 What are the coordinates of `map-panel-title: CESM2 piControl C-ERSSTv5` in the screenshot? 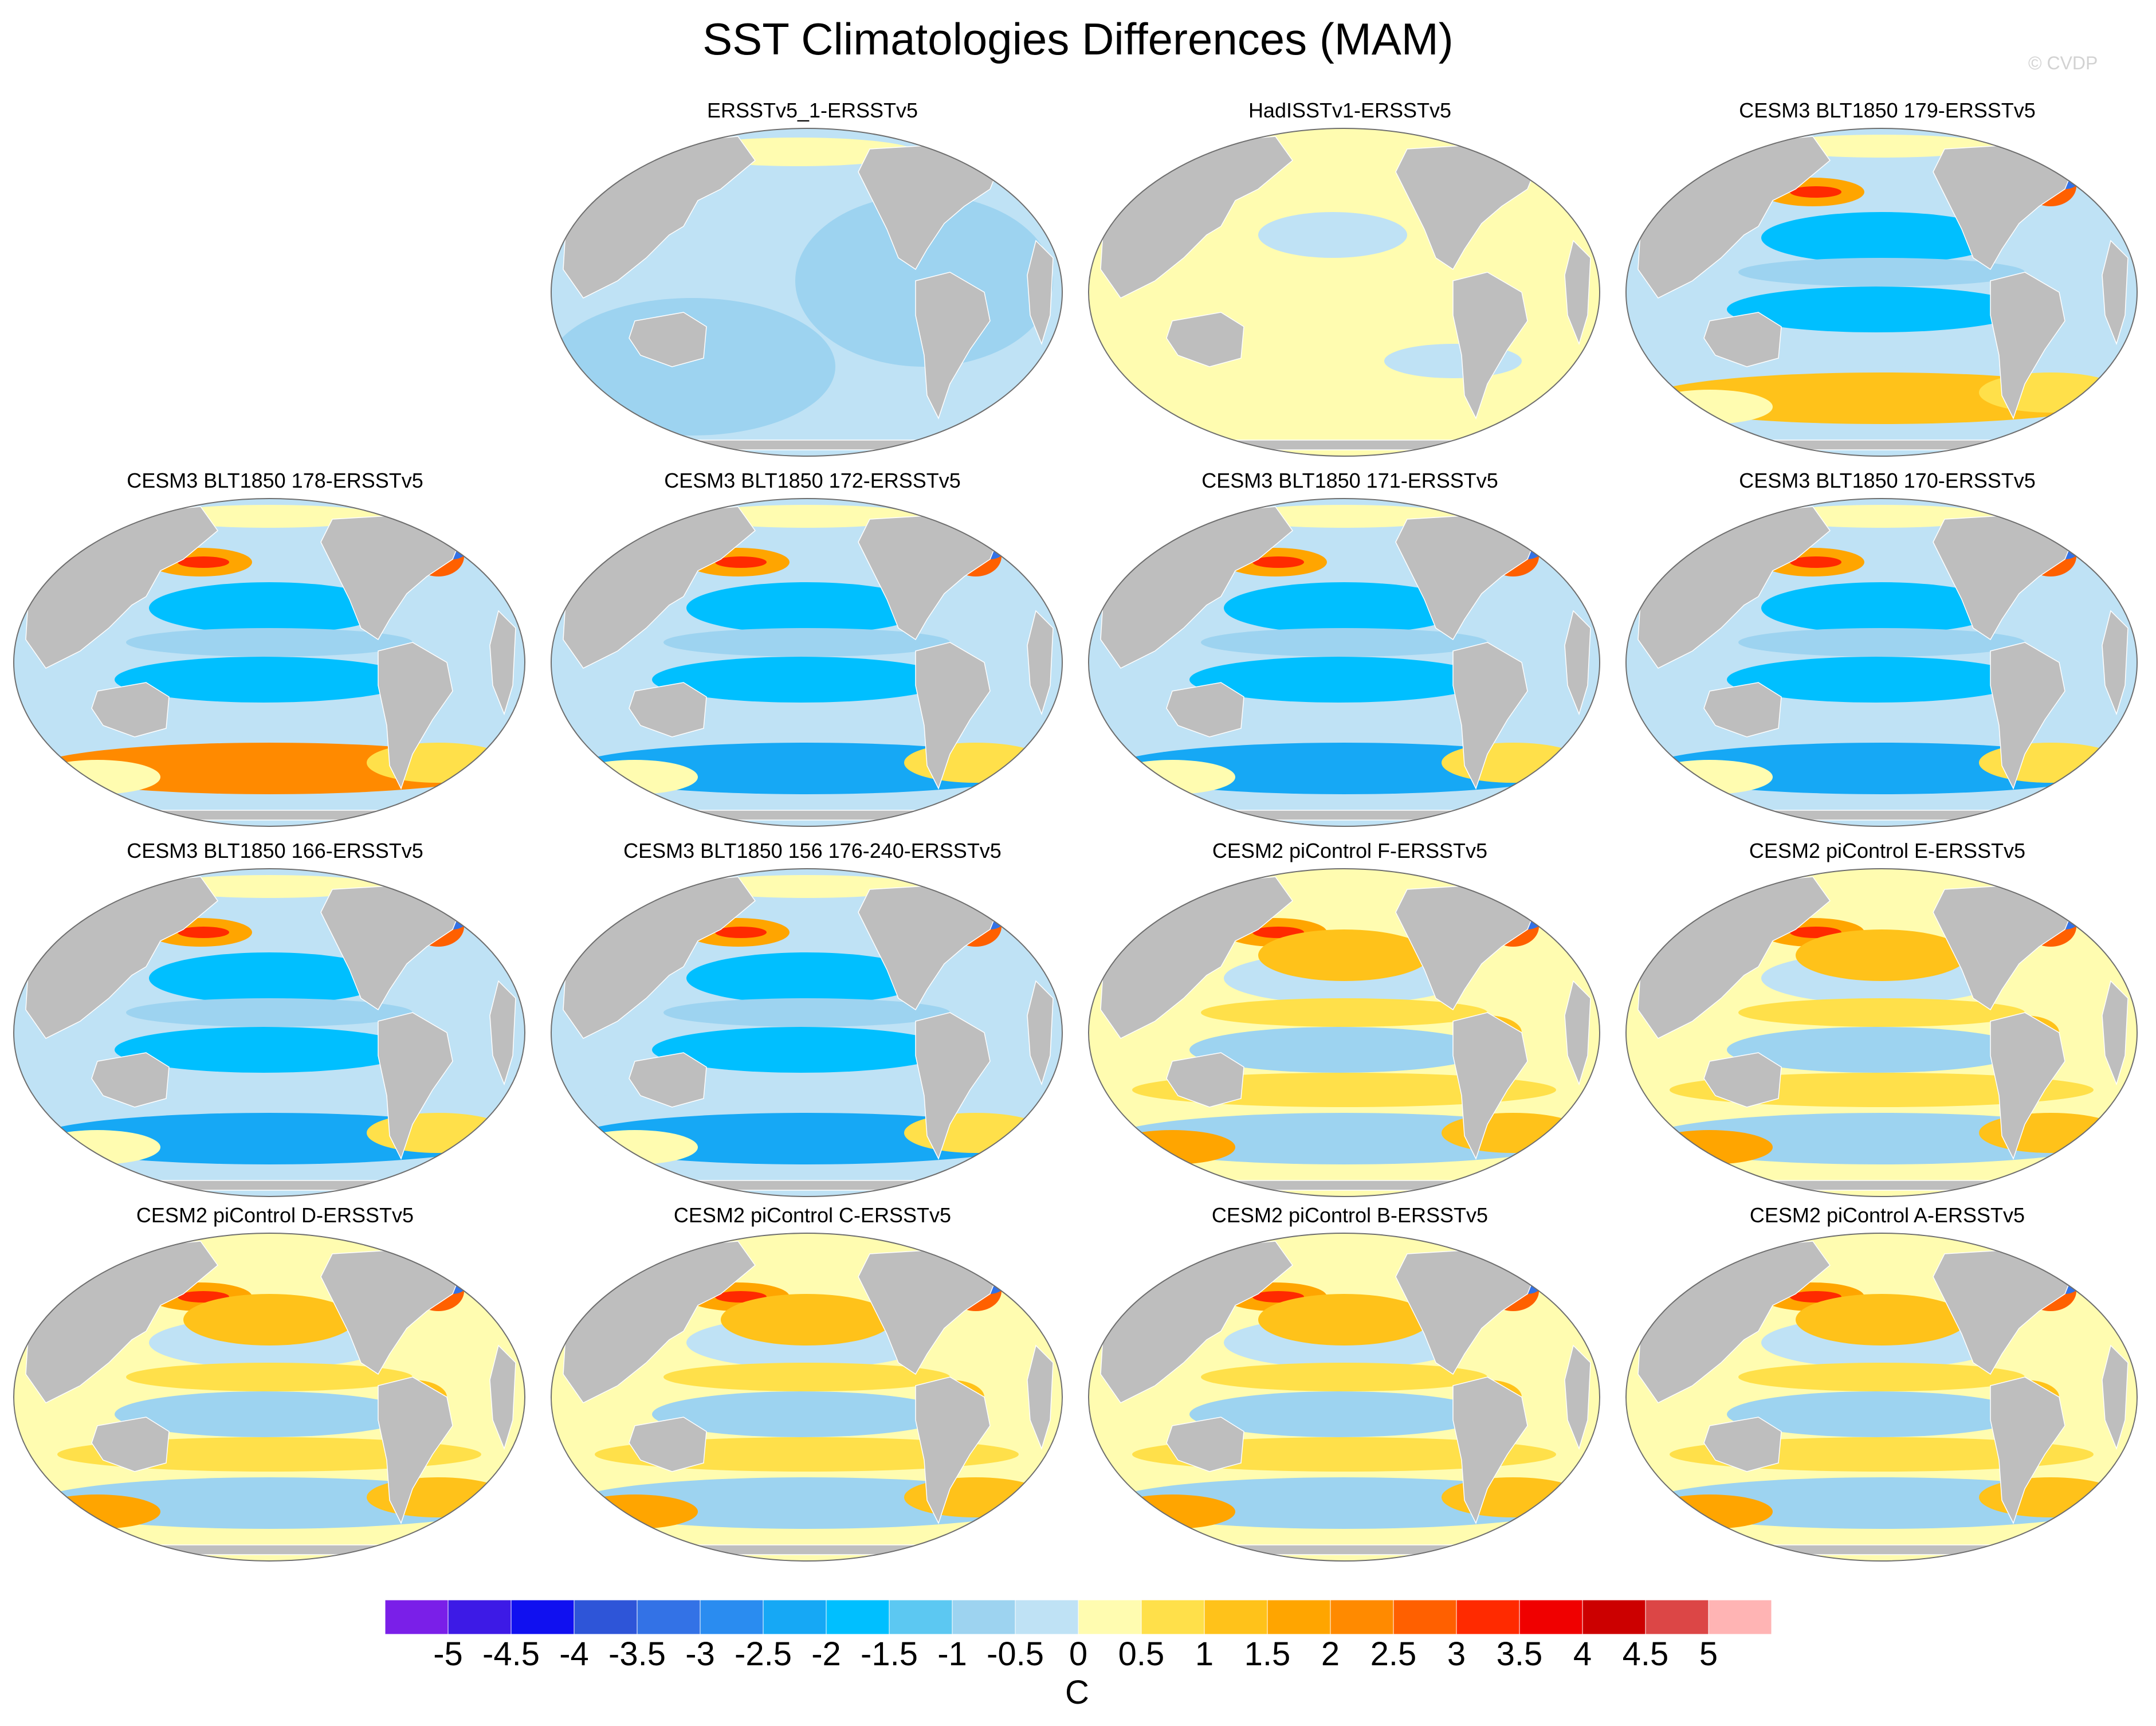 It's located at (812, 1215).